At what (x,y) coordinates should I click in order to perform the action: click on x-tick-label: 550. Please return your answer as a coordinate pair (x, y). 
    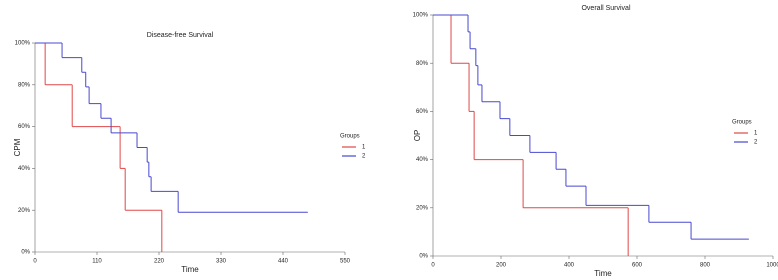
    Looking at the image, I should click on (345, 262).